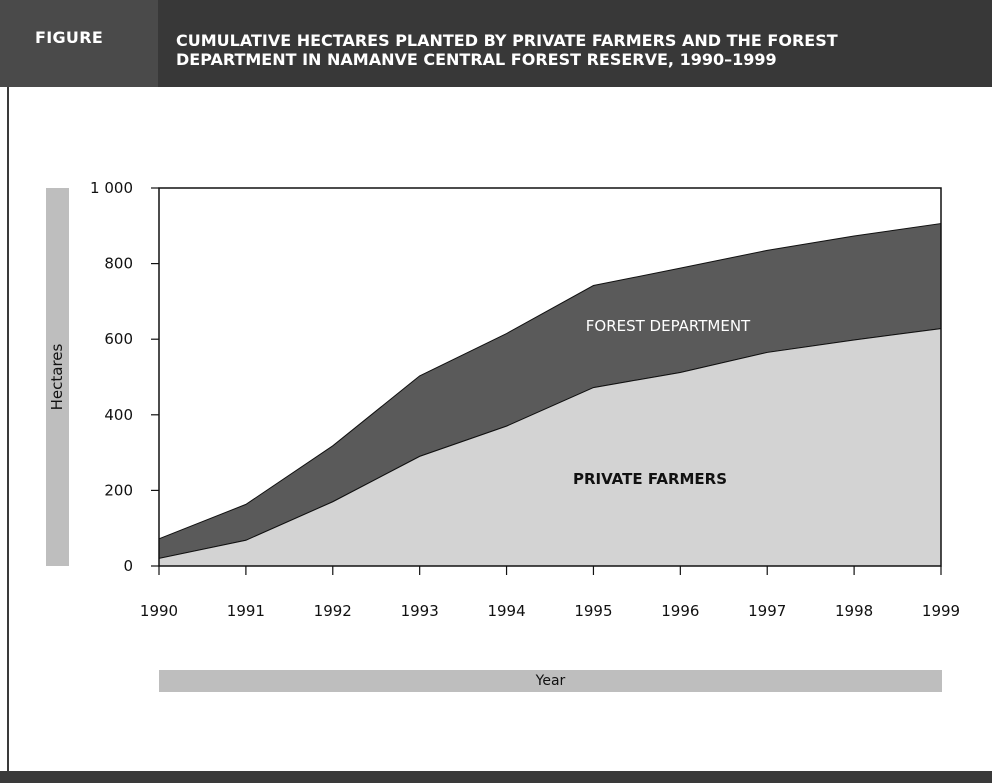 Image resolution: width=992 pixels, height=783 pixels. I want to click on y-tick-label: 400, so click(118, 415).